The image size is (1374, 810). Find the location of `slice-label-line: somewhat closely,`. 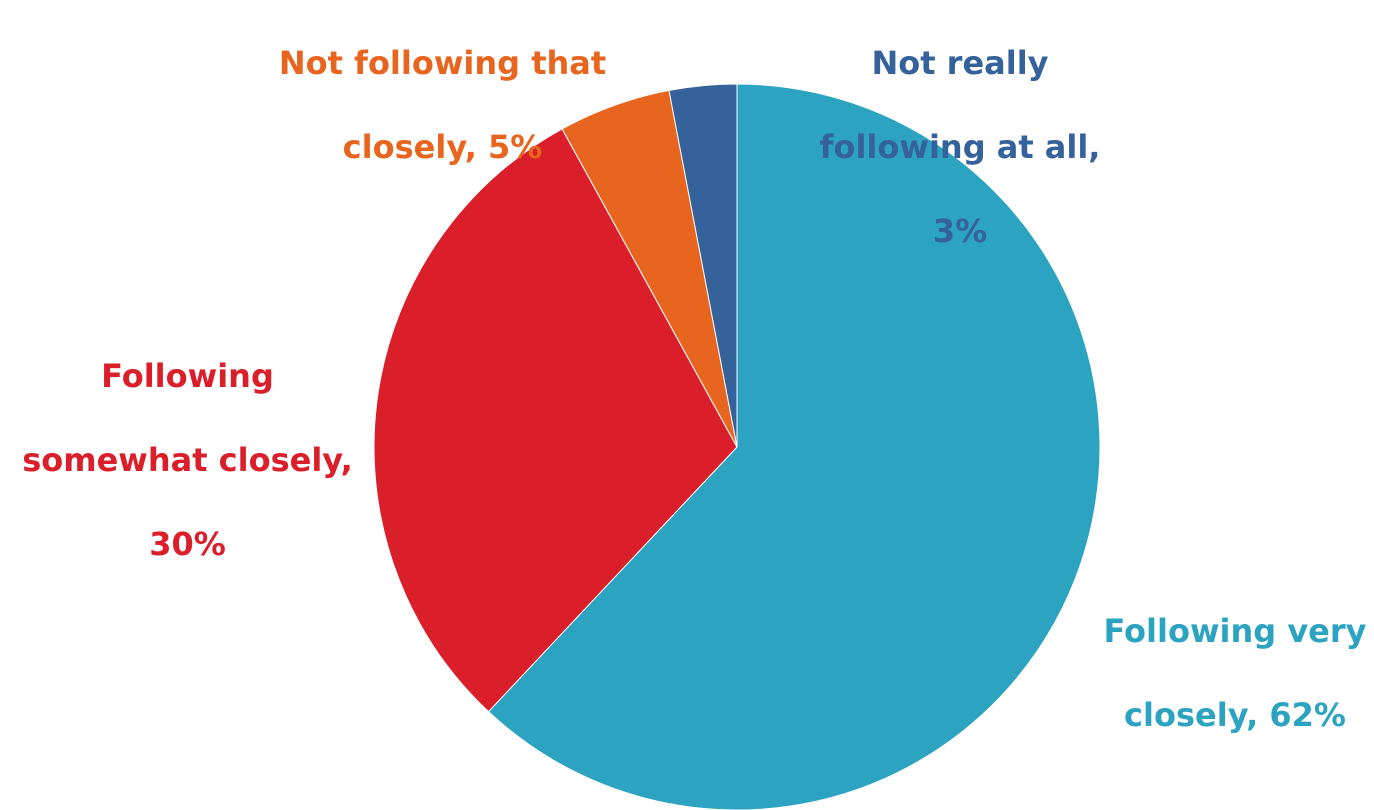

slice-label-line: somewhat closely, is located at coordinates (187, 460).